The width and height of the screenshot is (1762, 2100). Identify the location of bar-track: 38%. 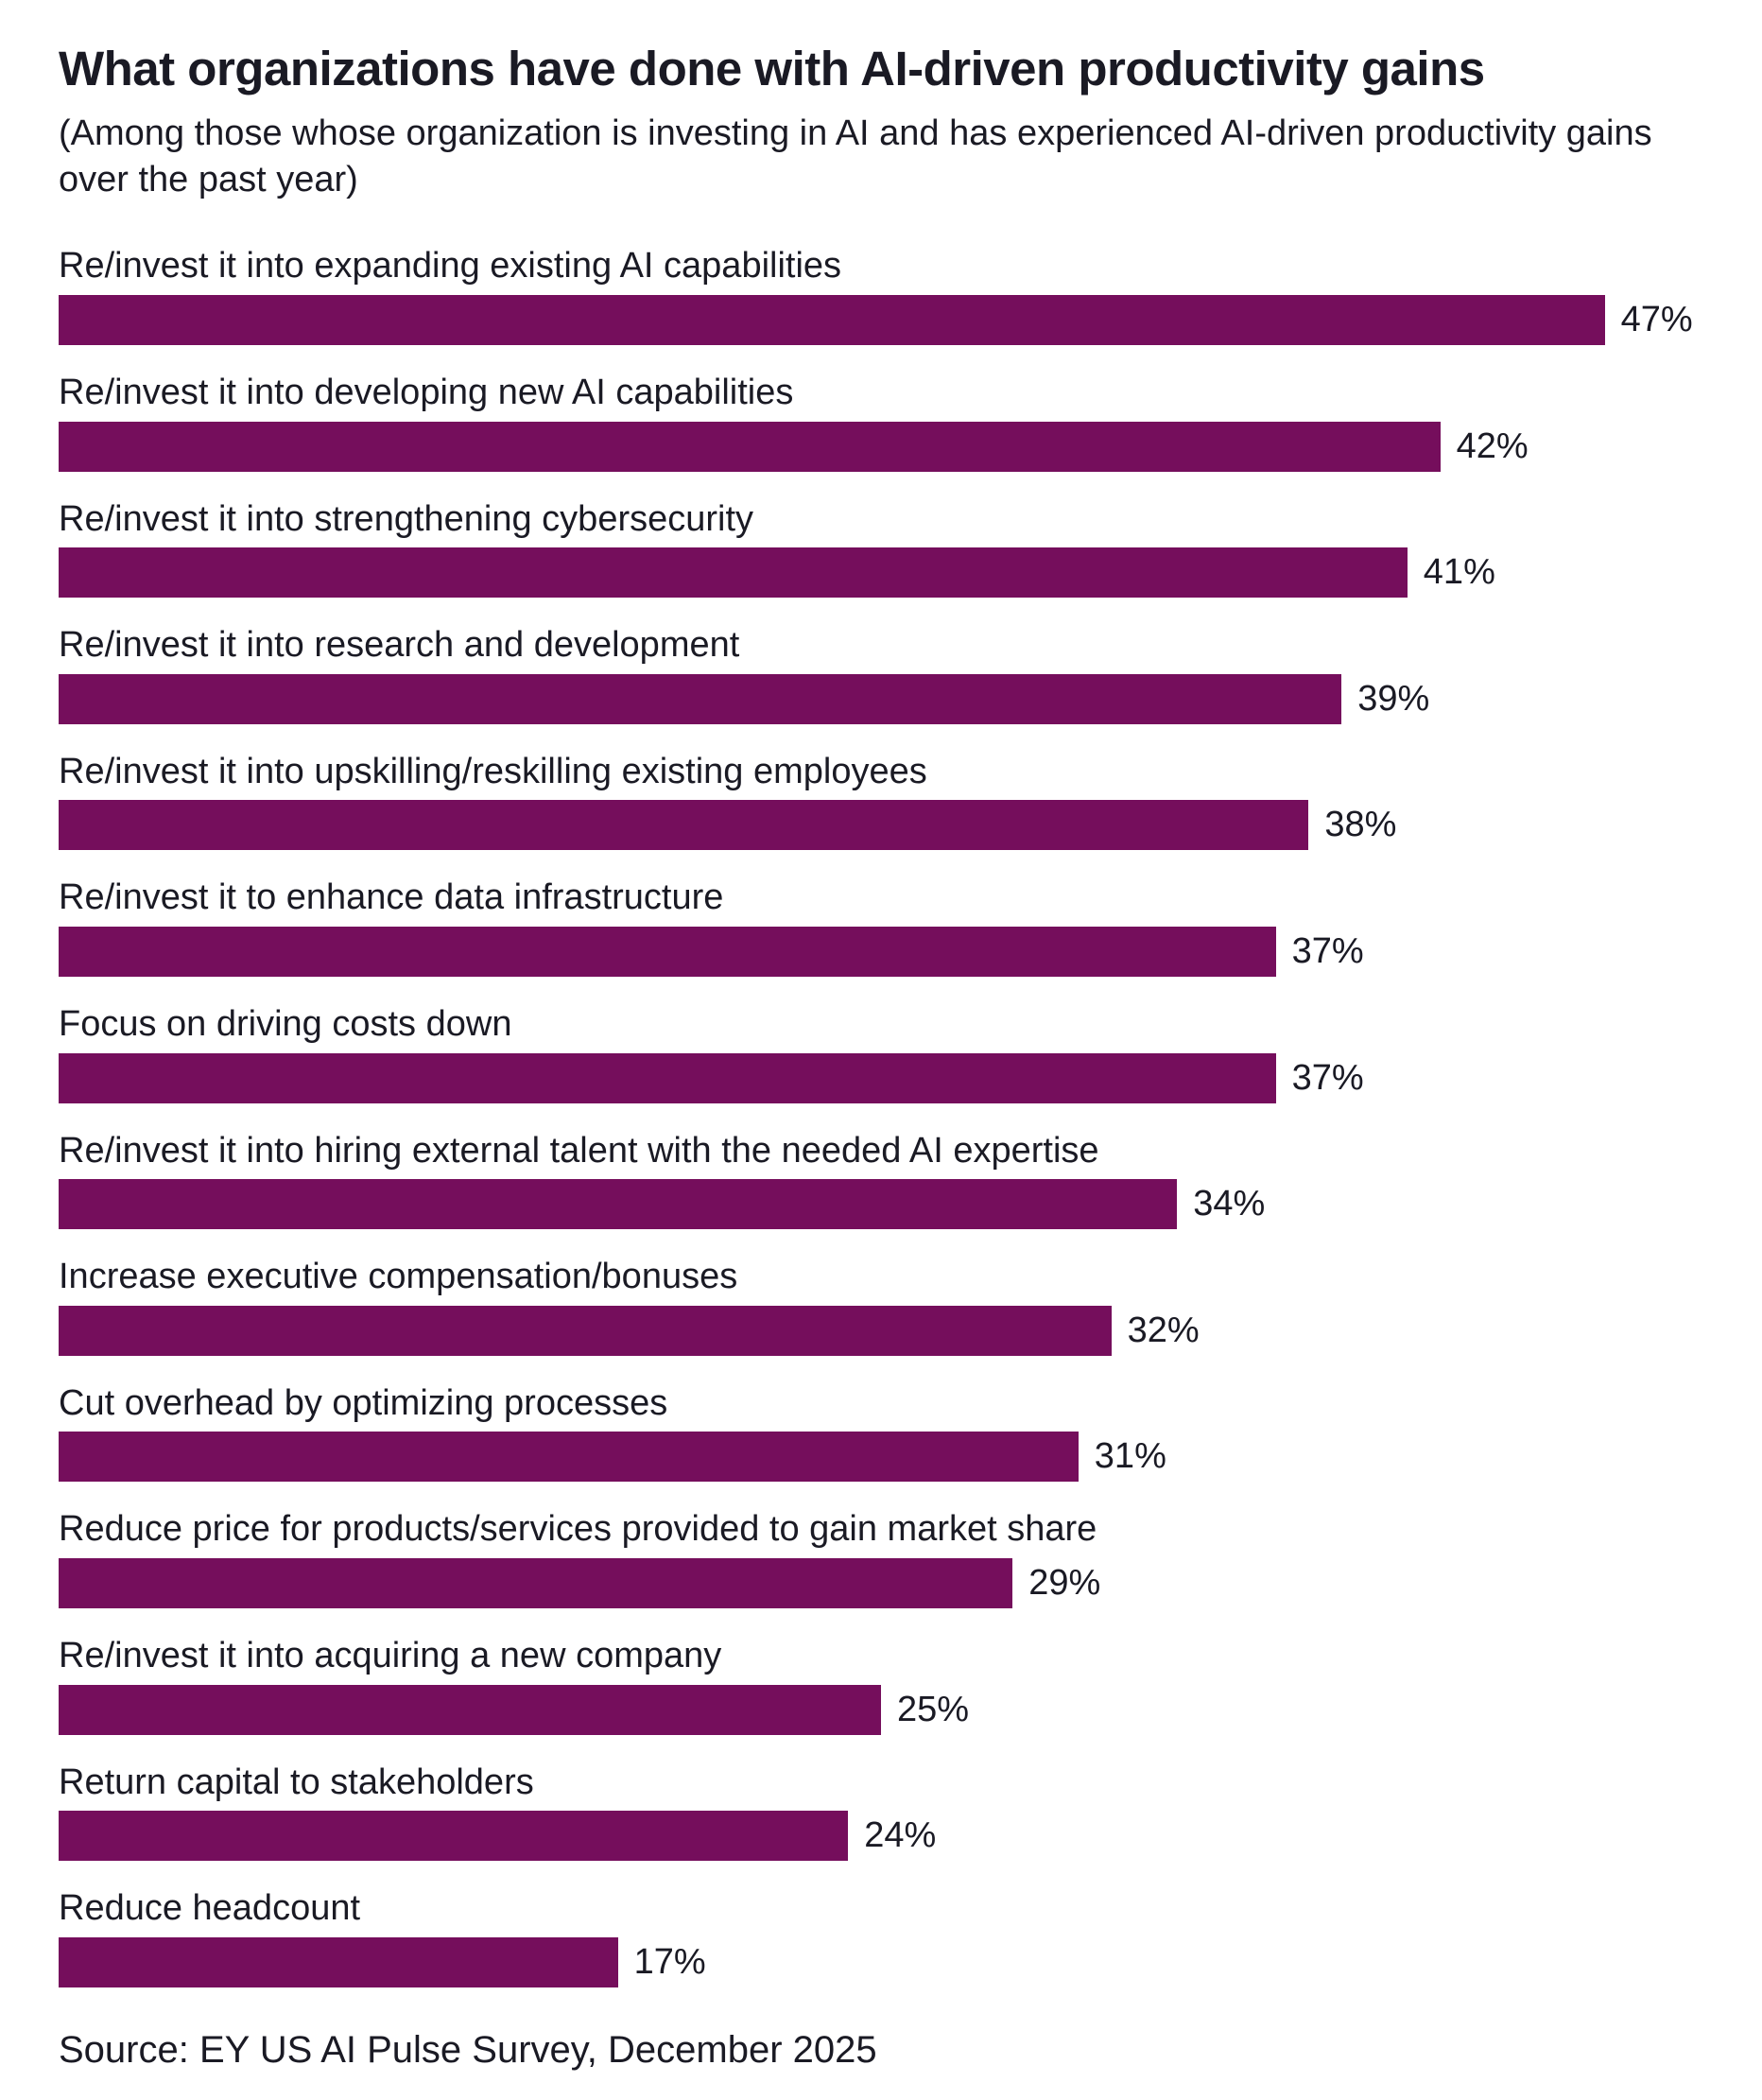
(881, 826).